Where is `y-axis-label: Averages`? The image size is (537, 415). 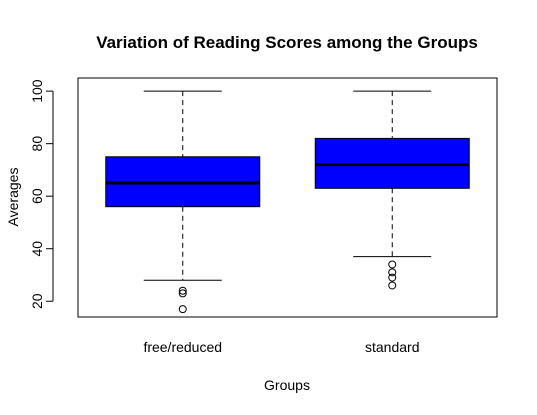 y-axis-label: Averages is located at coordinates (13, 197).